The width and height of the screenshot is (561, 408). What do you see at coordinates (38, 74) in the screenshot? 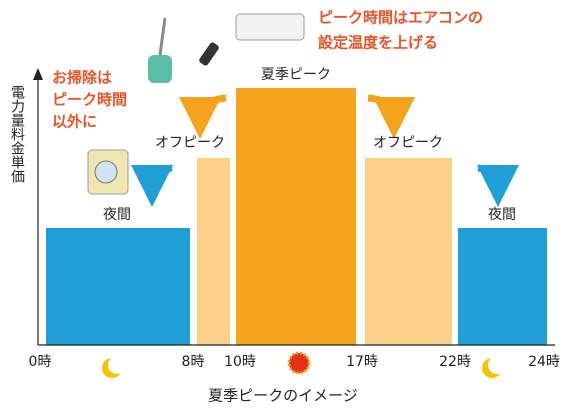
I see `axis-arrow` at bounding box center [38, 74].